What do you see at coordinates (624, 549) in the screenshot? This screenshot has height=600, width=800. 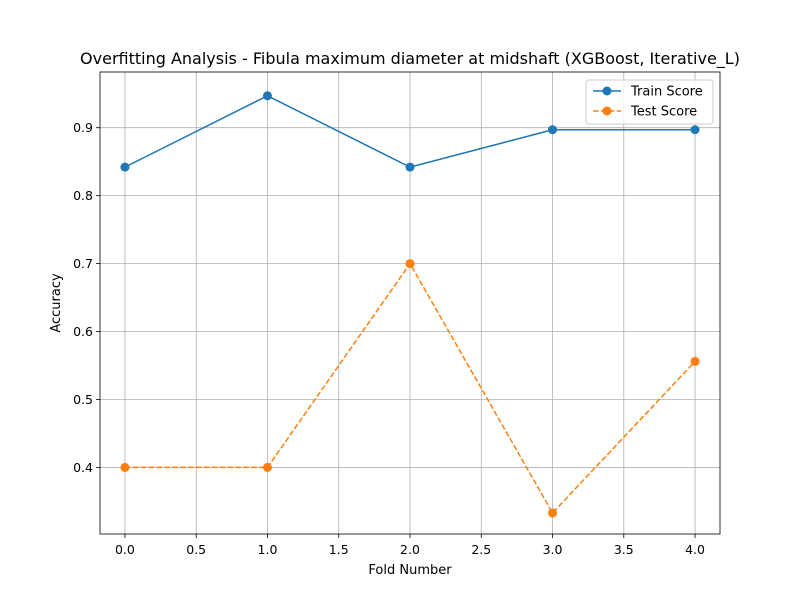 I see `x-tick-label: 3.5` at bounding box center [624, 549].